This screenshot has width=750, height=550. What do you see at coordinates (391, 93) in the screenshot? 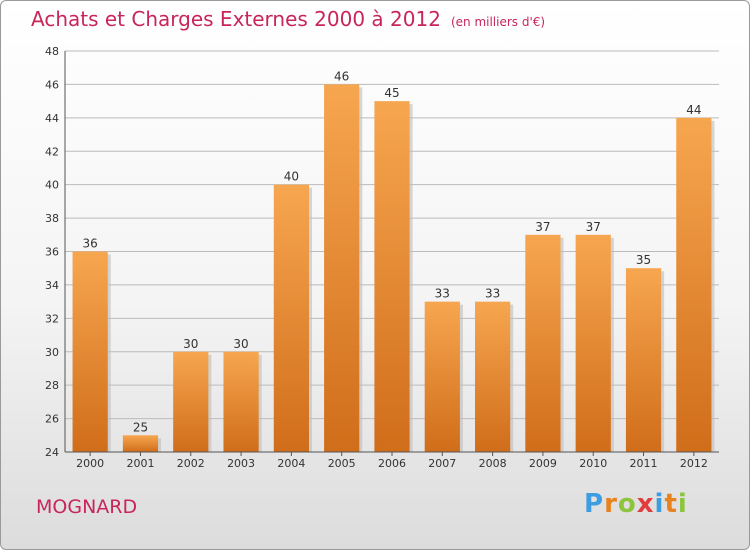
I see `bar-value-label: 45` at bounding box center [391, 93].